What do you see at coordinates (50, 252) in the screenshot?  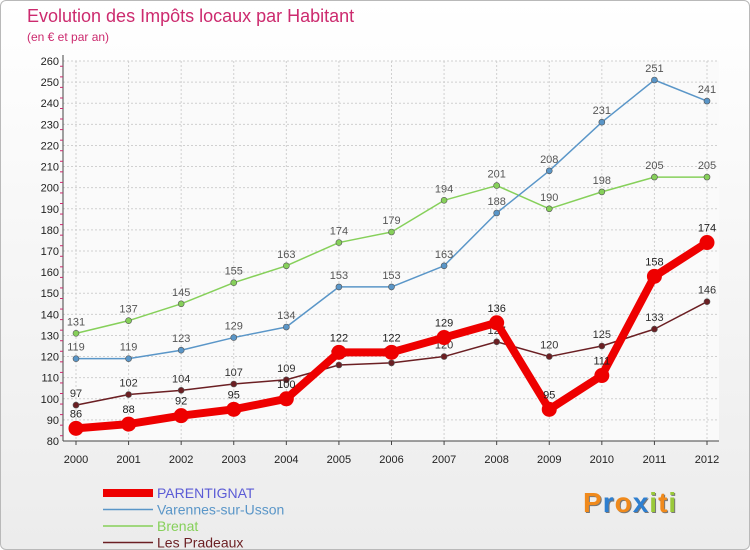 I see `y-tick-label: 170` at bounding box center [50, 252].